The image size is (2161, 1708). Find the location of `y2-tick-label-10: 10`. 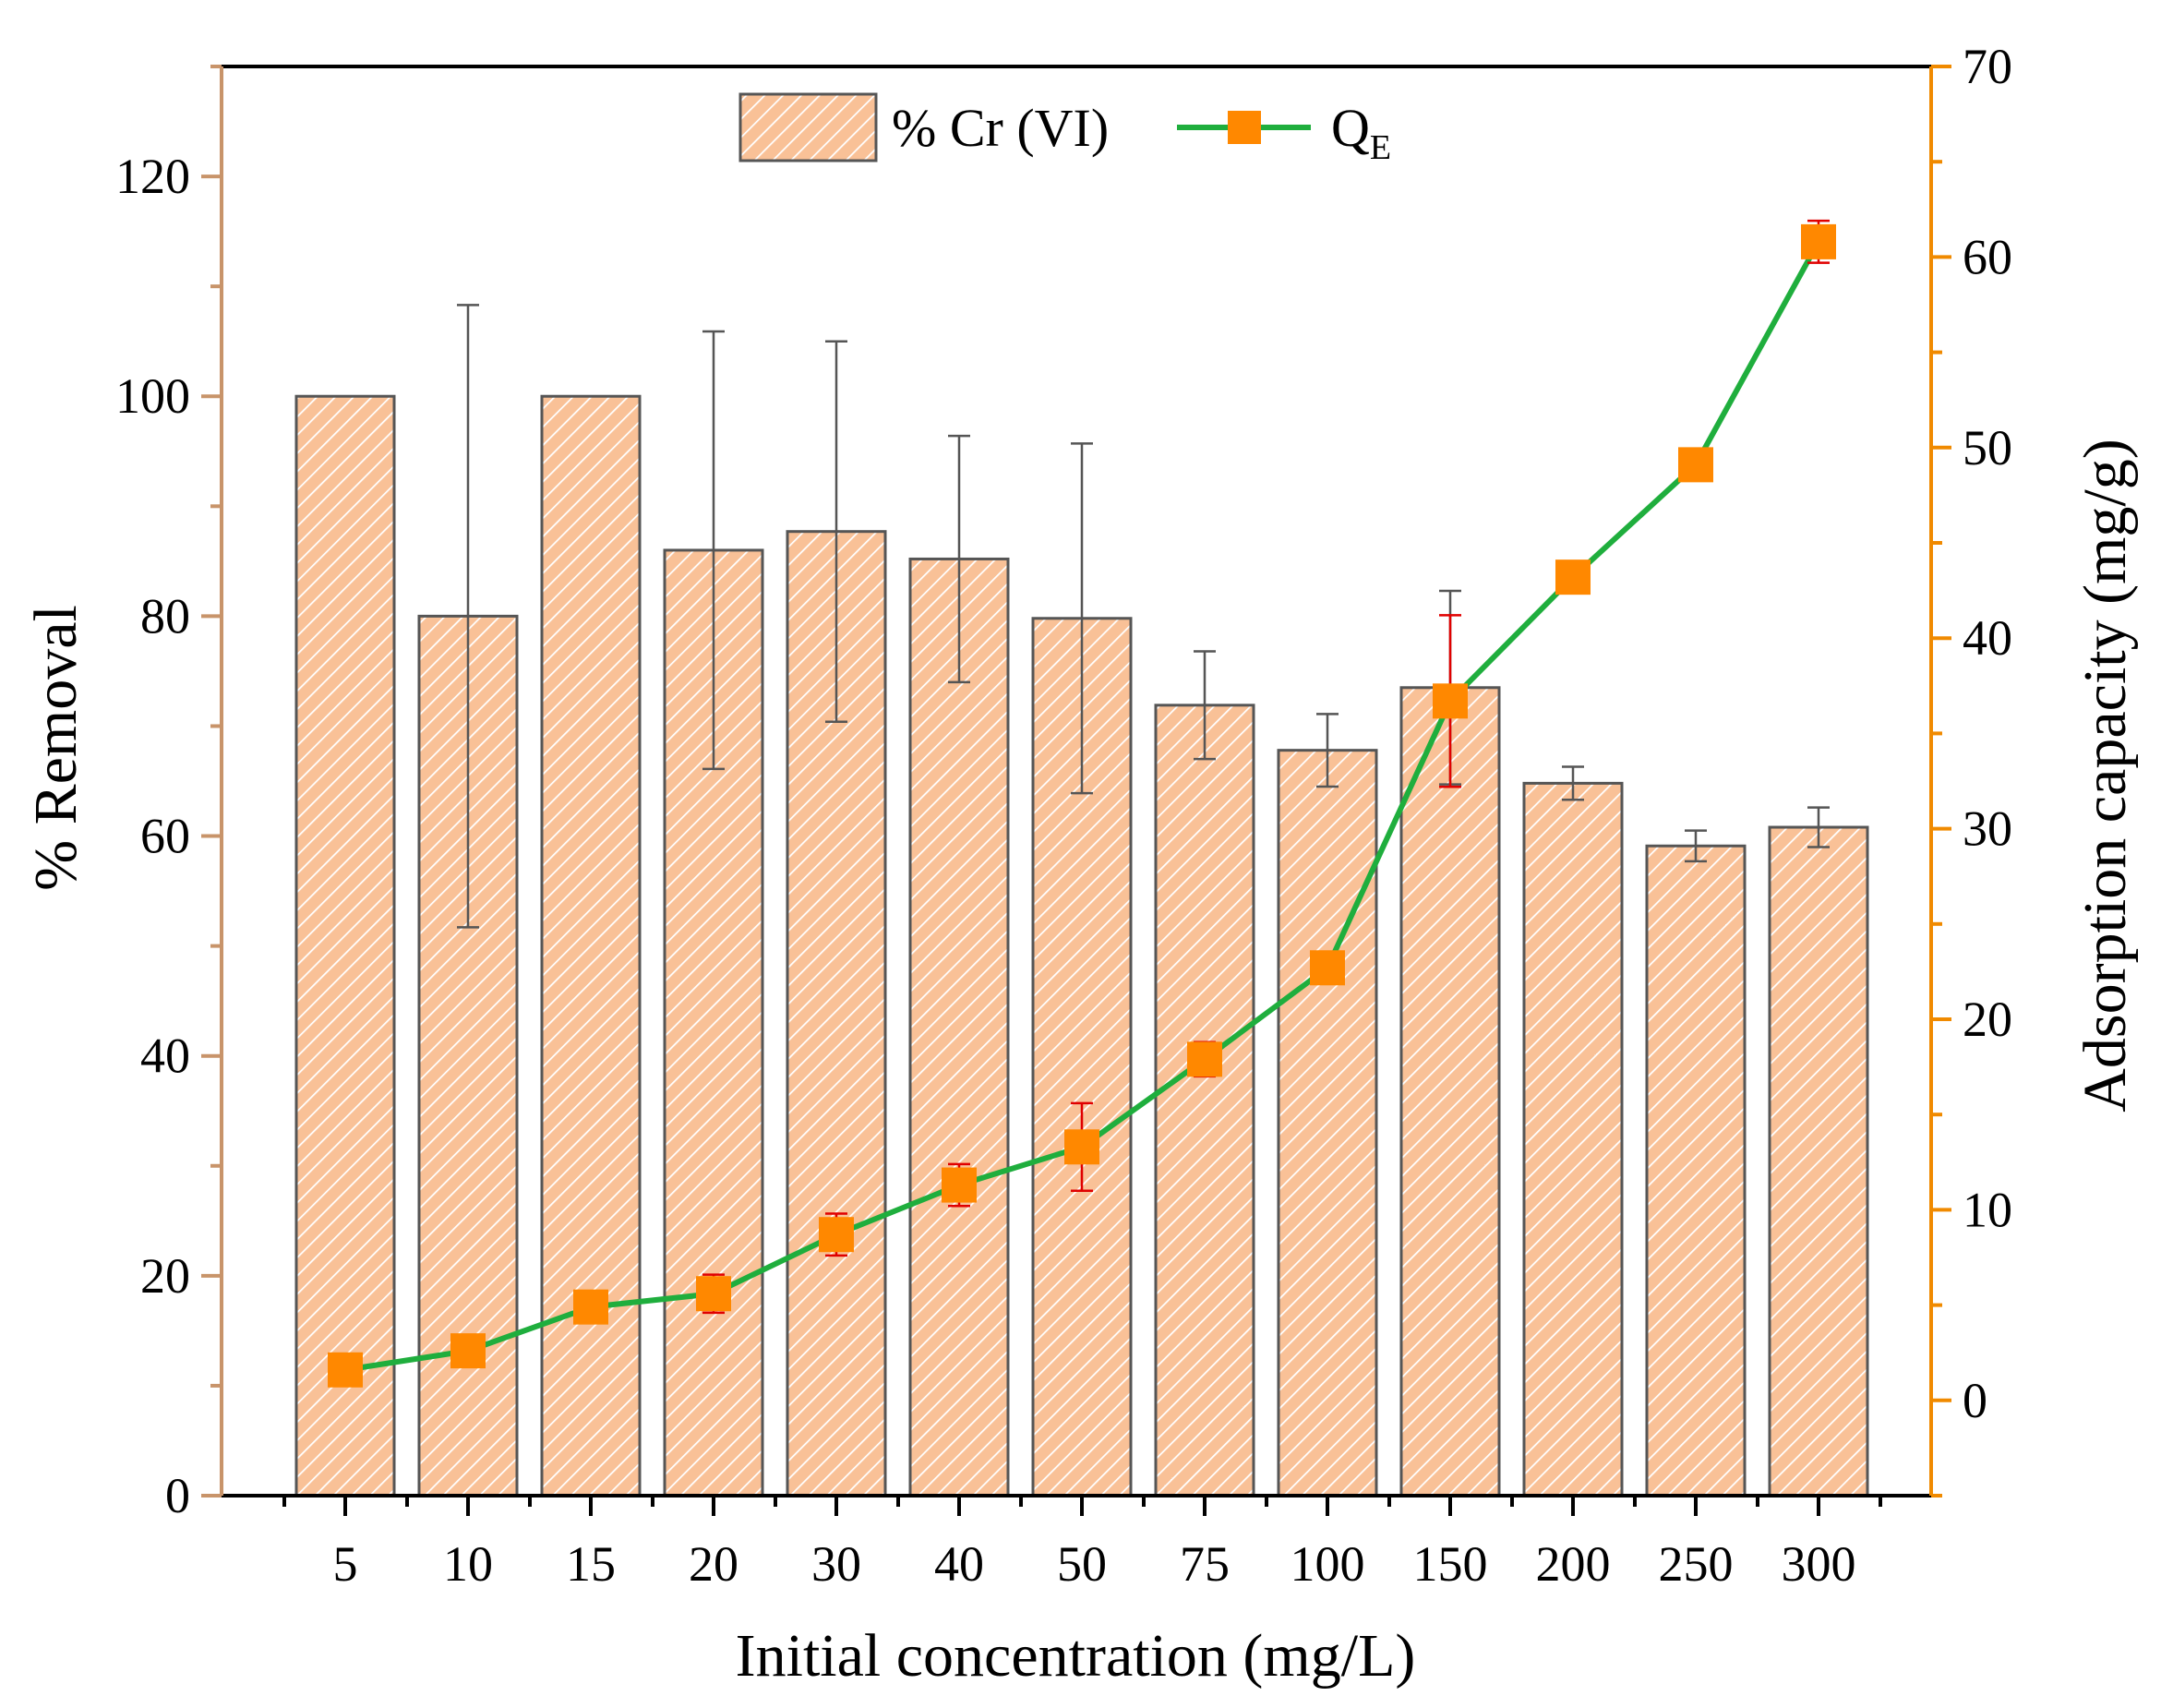

y2-tick-label-10: 10 is located at coordinates (1987, 1209).